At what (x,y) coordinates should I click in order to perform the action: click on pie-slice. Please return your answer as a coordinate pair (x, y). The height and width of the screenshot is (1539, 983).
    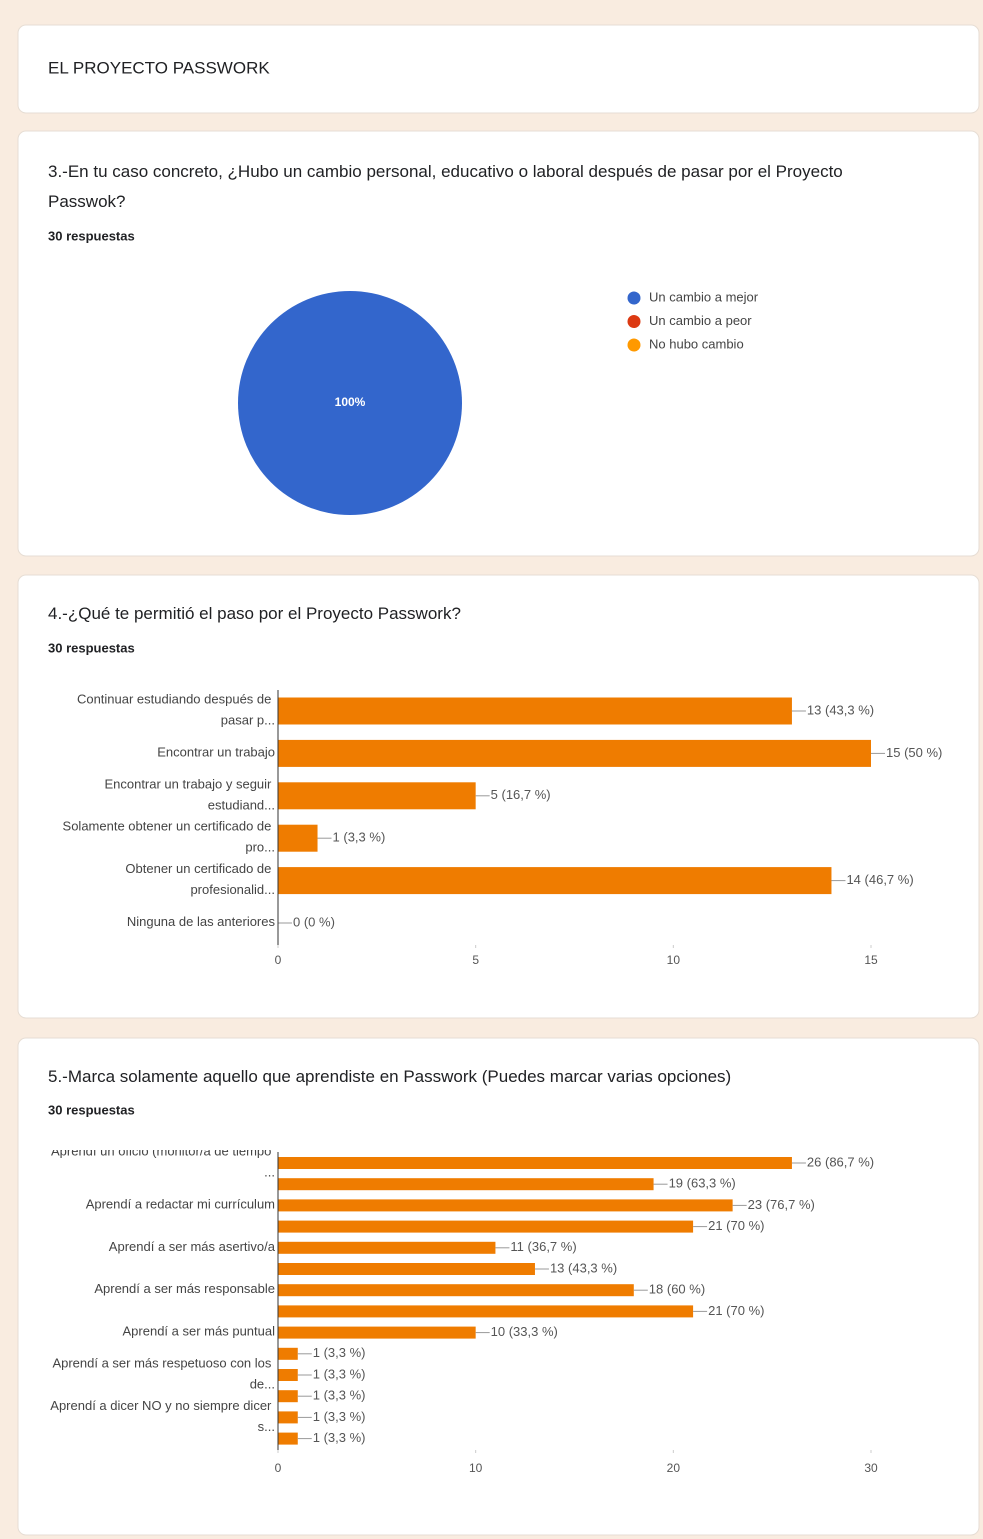
    Looking at the image, I should click on (350, 403).